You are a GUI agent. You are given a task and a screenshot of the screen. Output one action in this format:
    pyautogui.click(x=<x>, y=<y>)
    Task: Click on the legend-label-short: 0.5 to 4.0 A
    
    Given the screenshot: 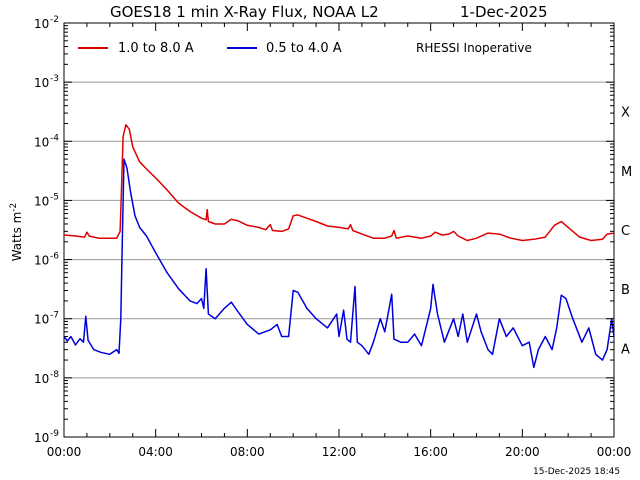 What is the action you would take?
    pyautogui.click(x=304, y=48)
    